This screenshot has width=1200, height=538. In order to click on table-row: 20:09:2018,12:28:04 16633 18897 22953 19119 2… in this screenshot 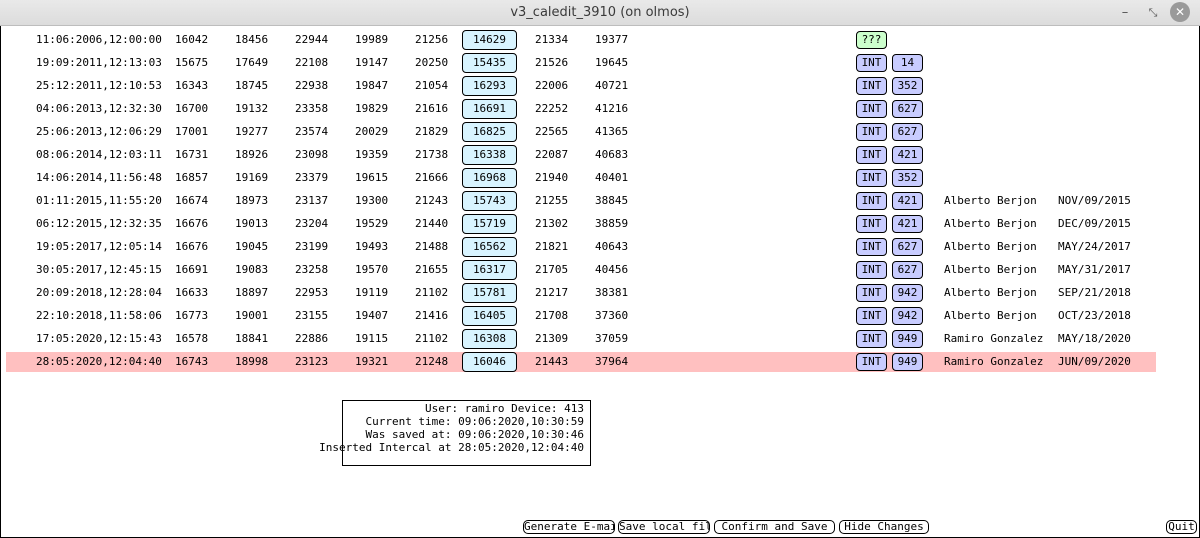, I will do `click(581, 293)`.